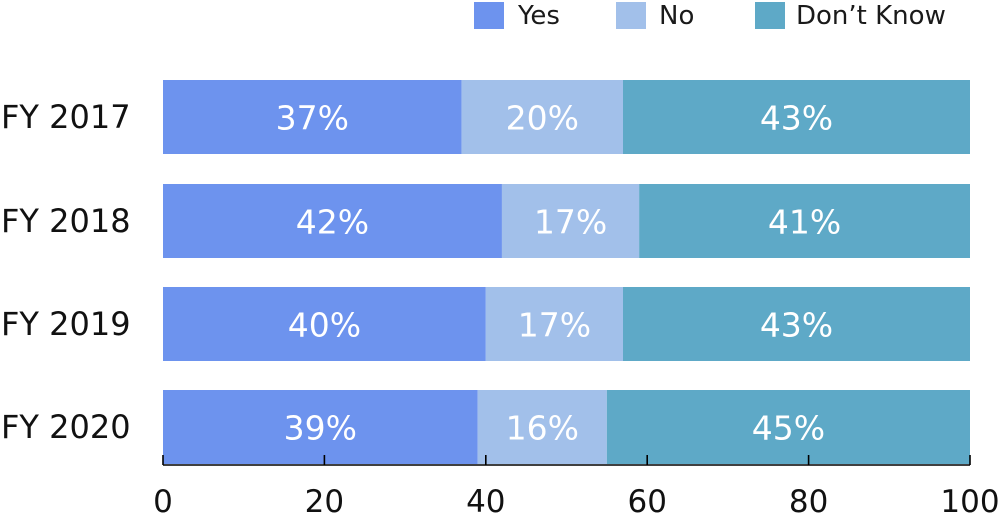 This screenshot has height=521, width=1000. Describe the element at coordinates (66, 427) in the screenshot. I see `category-label: FY 2020` at that location.